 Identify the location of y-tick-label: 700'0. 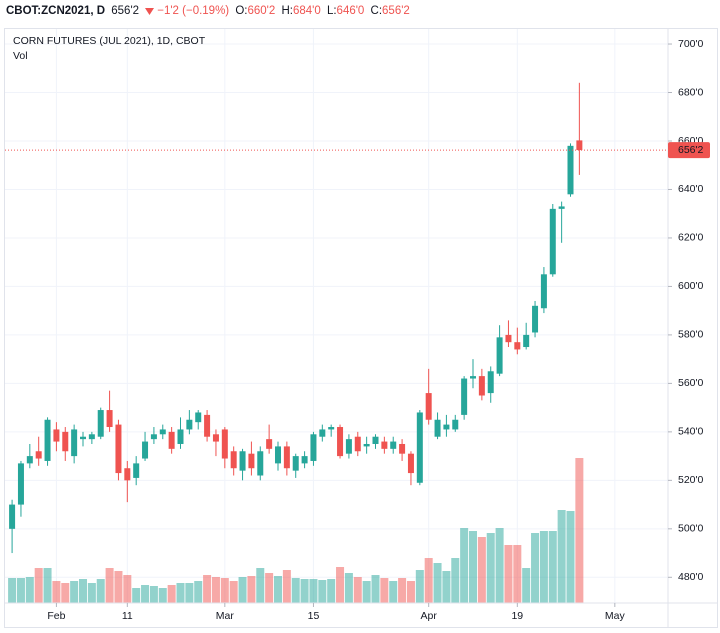
(691, 44).